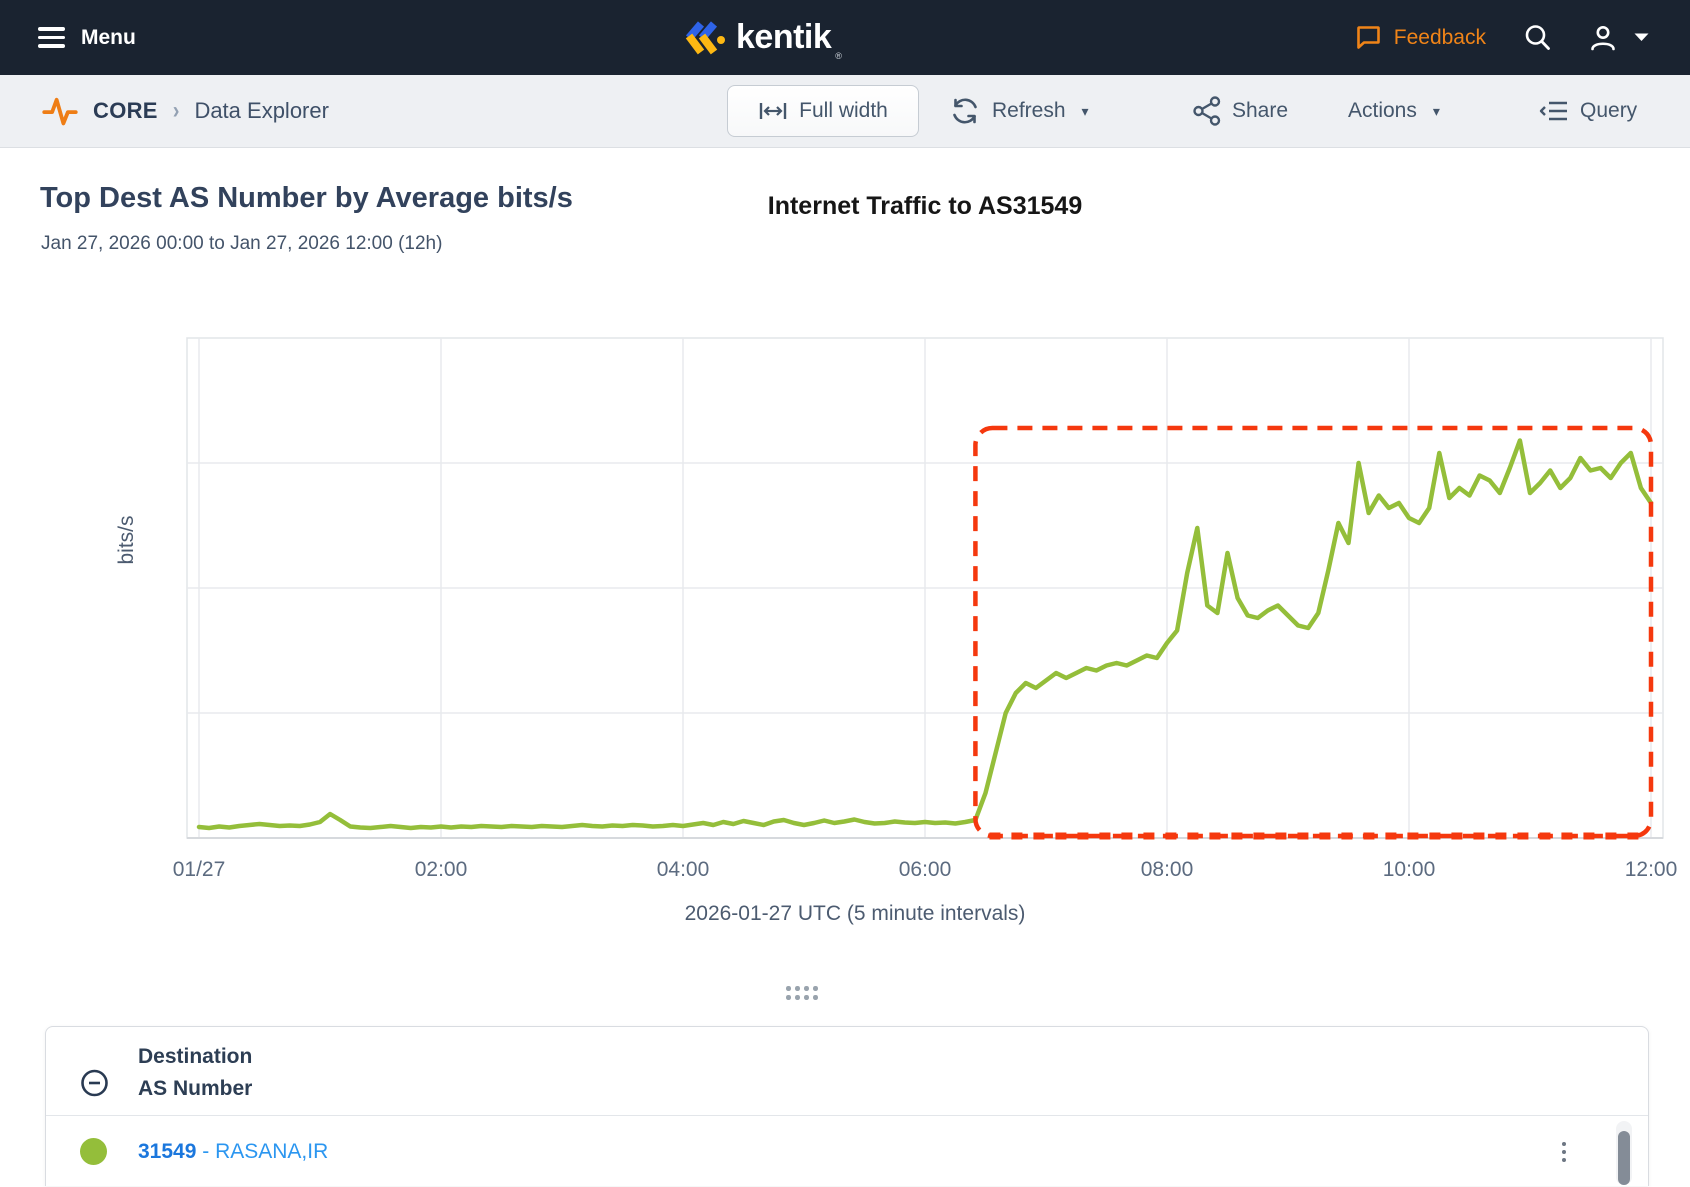 This screenshot has width=1690, height=1187. Describe the element at coordinates (965, 111) in the screenshot. I see `refresh-icon` at that location.